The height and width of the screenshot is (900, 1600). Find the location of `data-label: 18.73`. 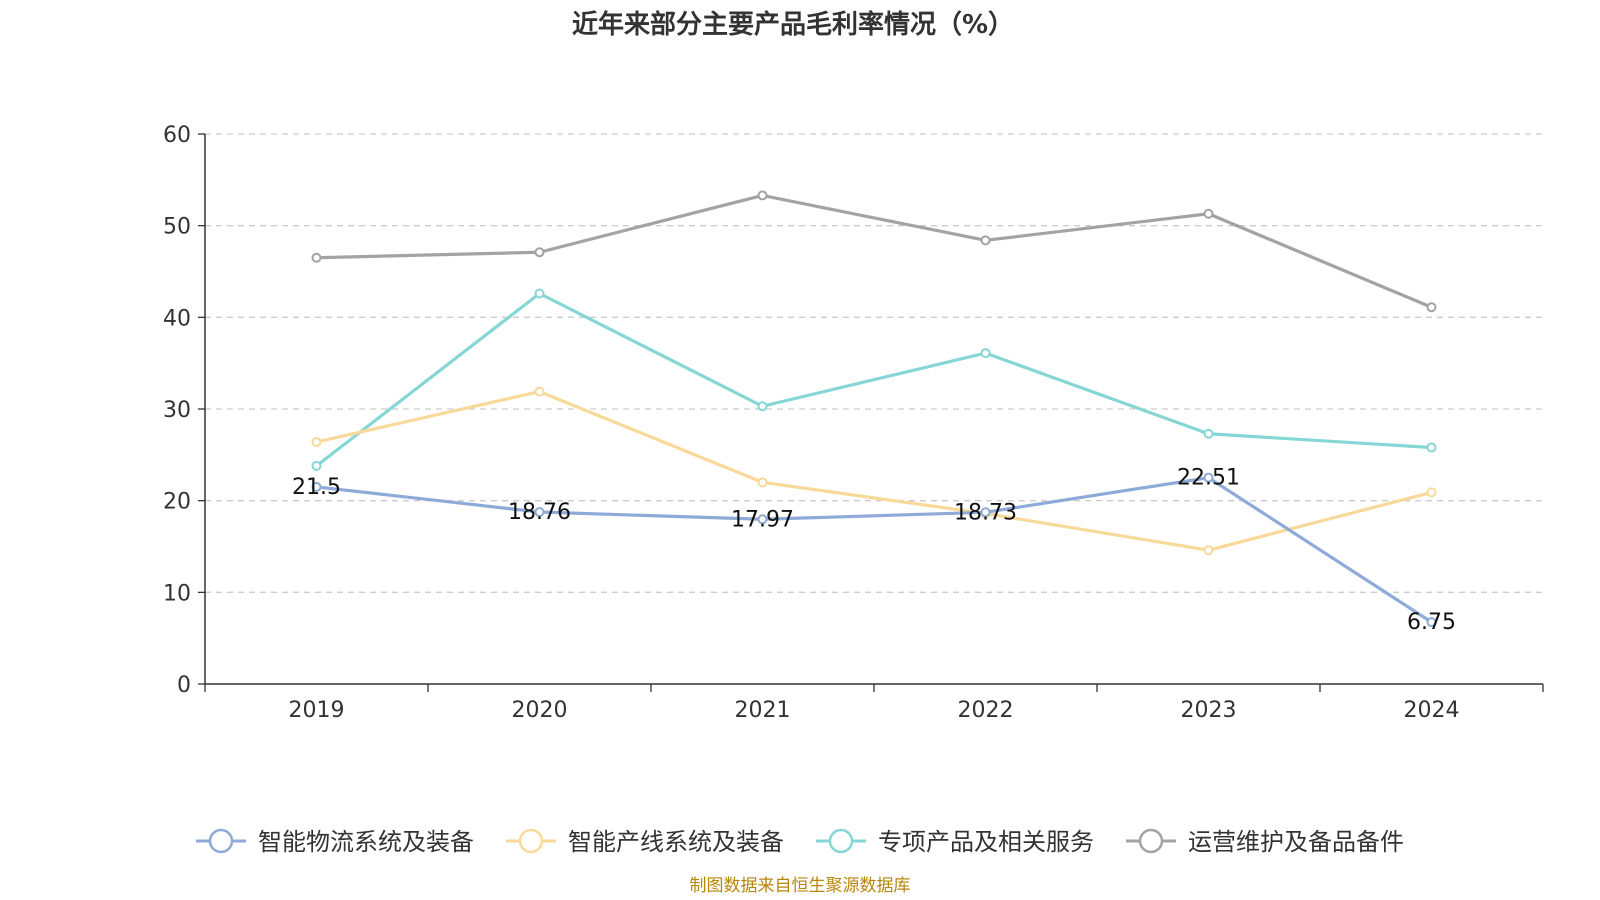

data-label: 18.73 is located at coordinates (985, 512).